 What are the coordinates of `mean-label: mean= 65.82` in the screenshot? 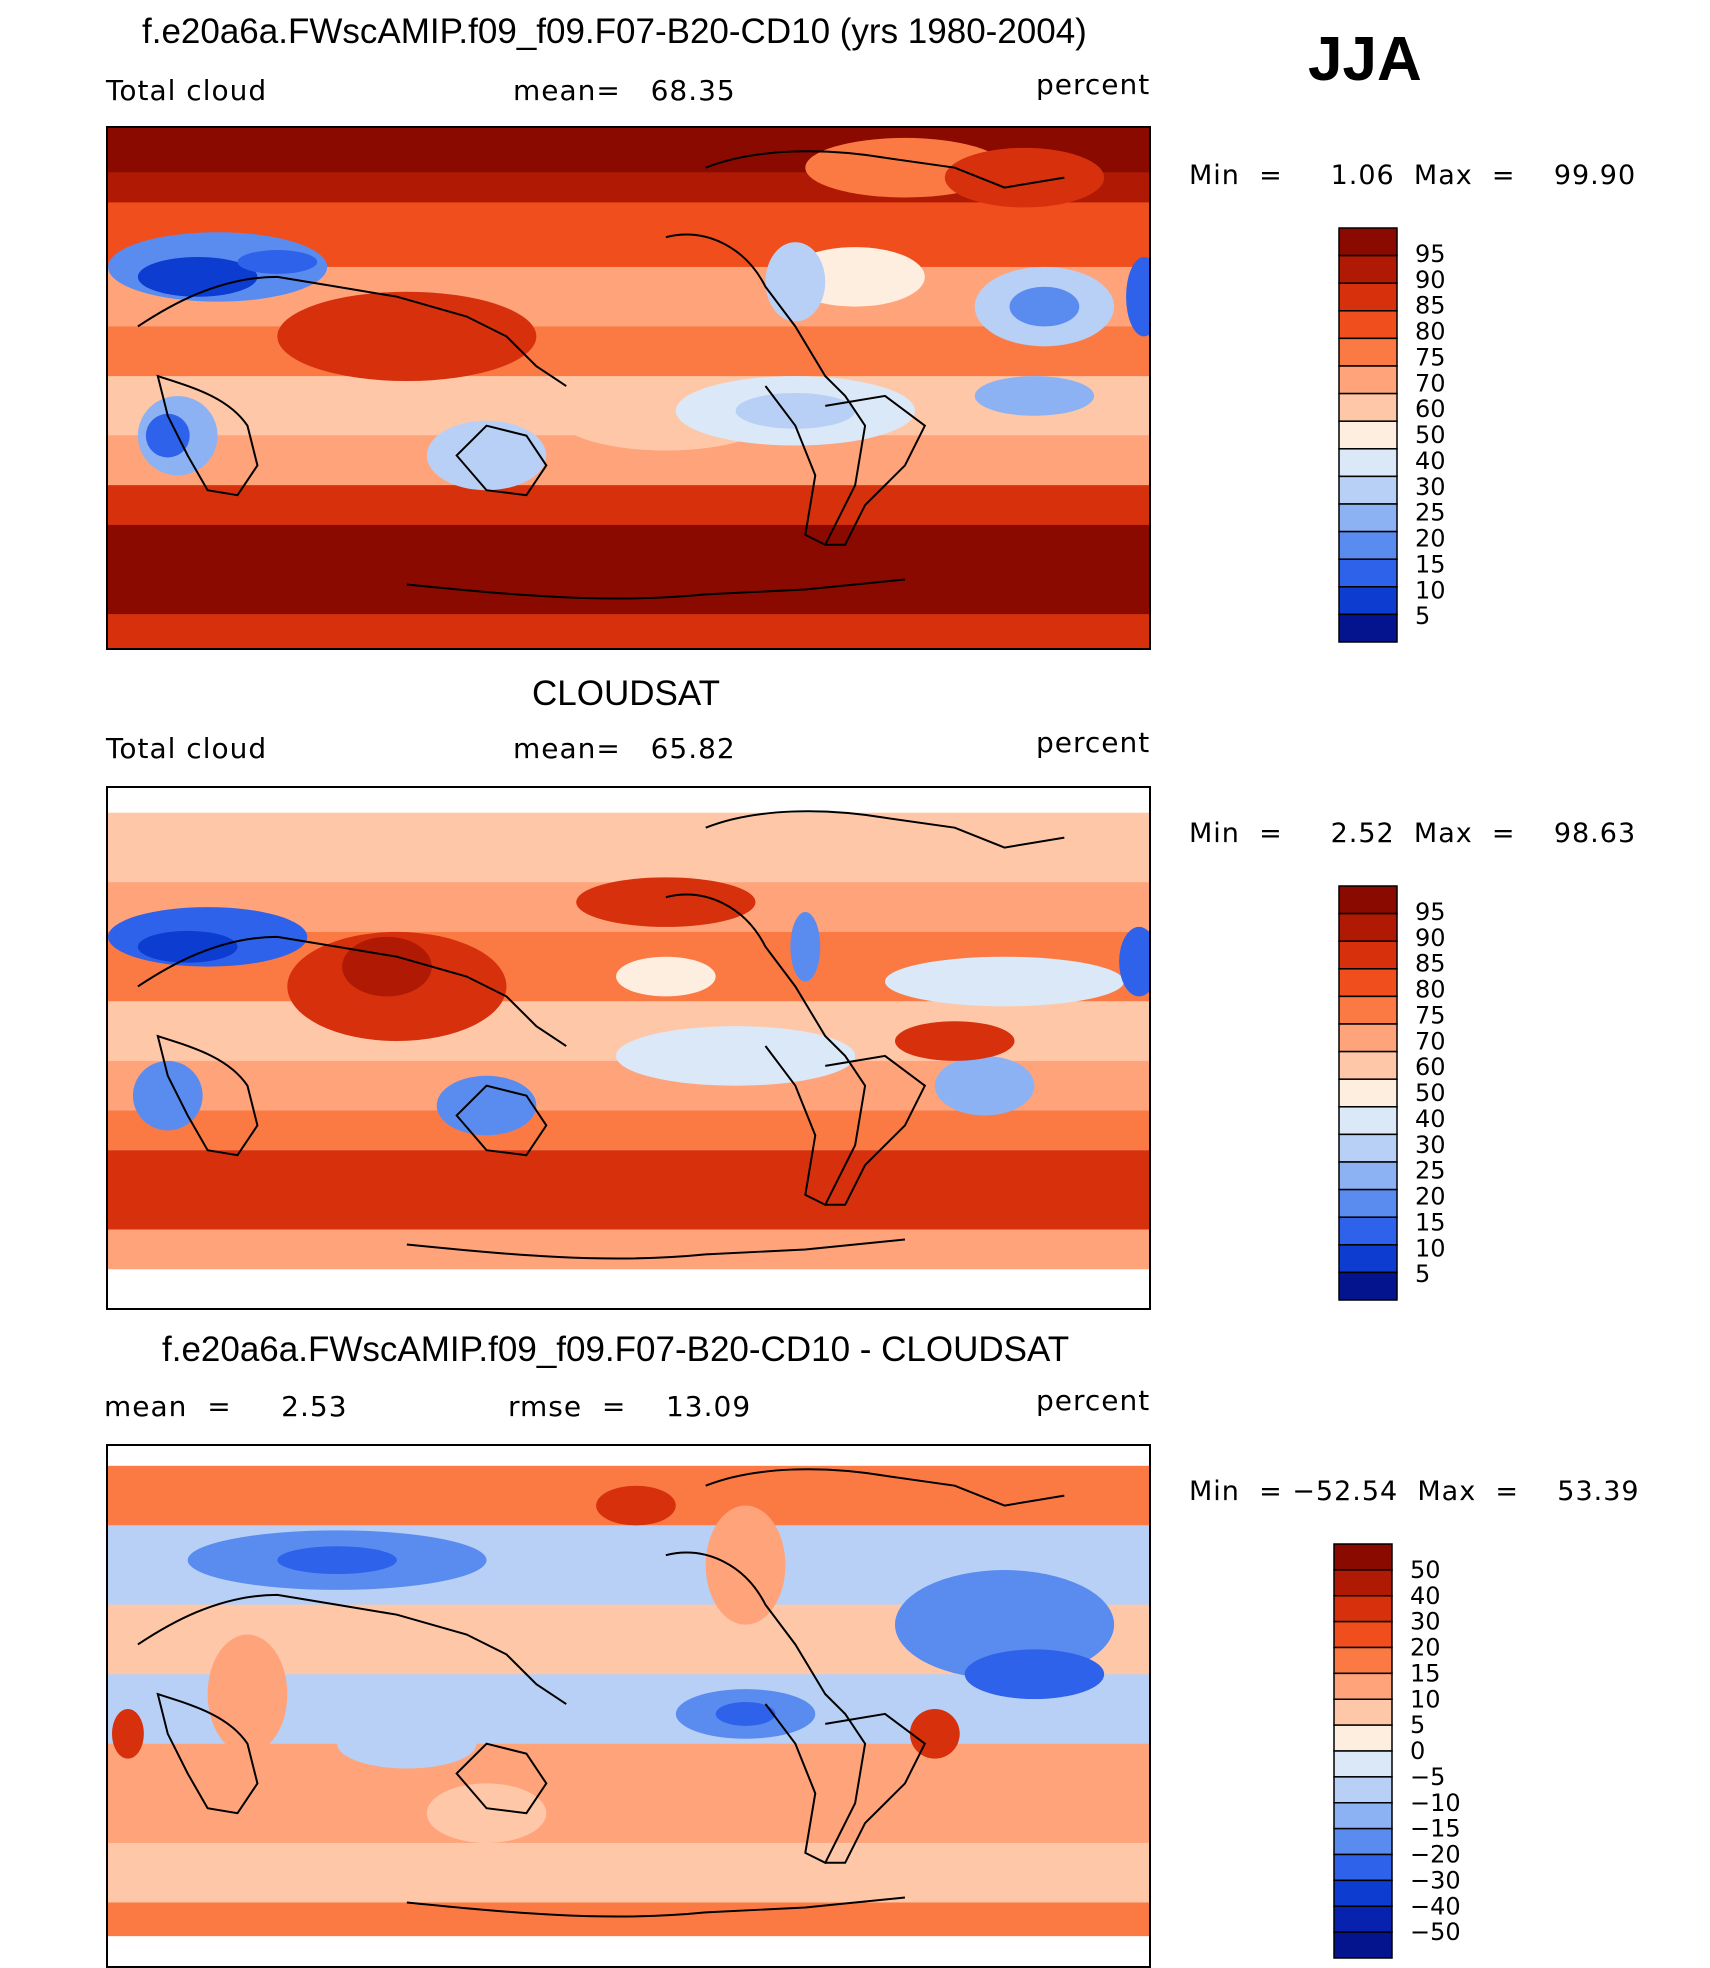 It's located at (624, 748).